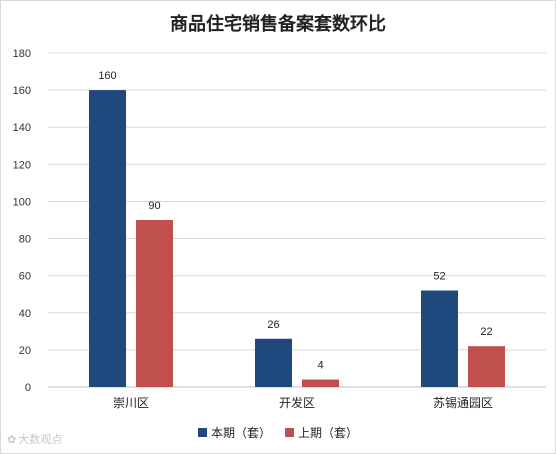 The width and height of the screenshot is (556, 454). What do you see at coordinates (320, 366) in the screenshot?
I see `data-label-previous-1: 4` at bounding box center [320, 366].